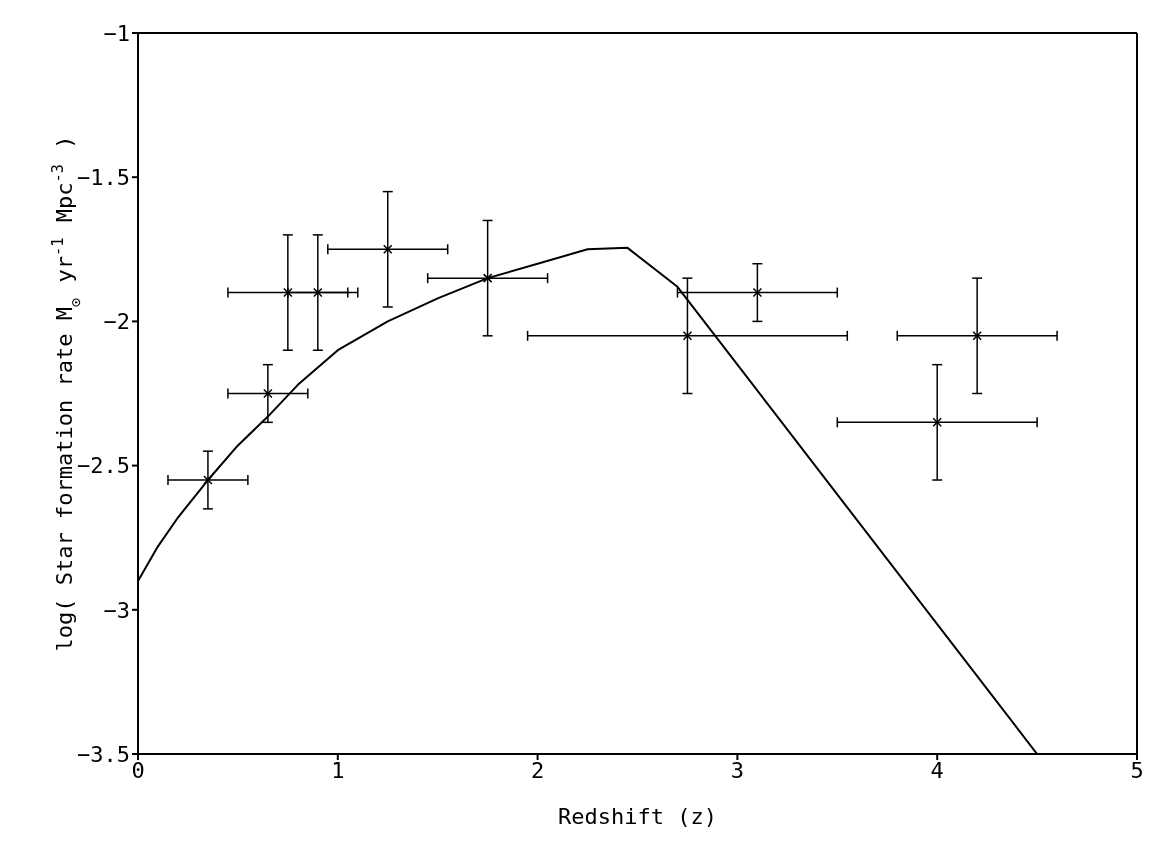  I want to click on y-tick-label: −2.5, so click(103, 466).